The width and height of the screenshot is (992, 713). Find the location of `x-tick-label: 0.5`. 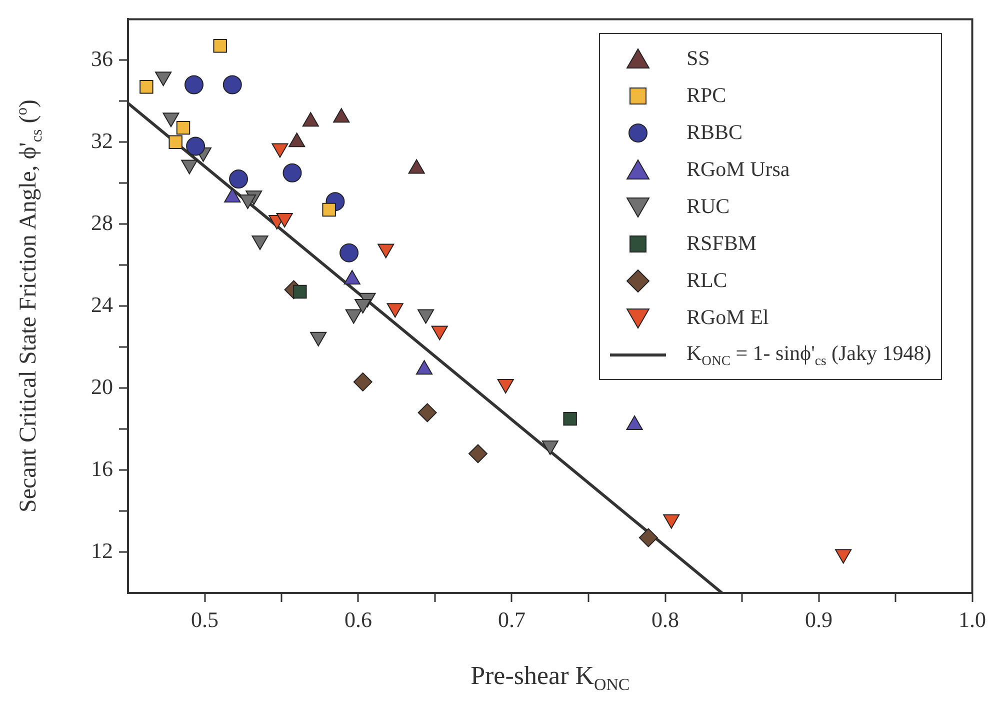

x-tick-label: 0.5 is located at coordinates (204, 619).